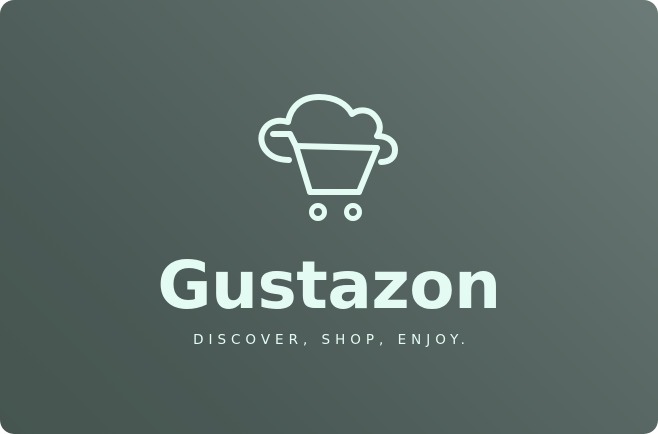 Image resolution: width=658 pixels, height=434 pixels. I want to click on tagline: DISCOVER, SHOP, ENJOY., so click(331, 340).